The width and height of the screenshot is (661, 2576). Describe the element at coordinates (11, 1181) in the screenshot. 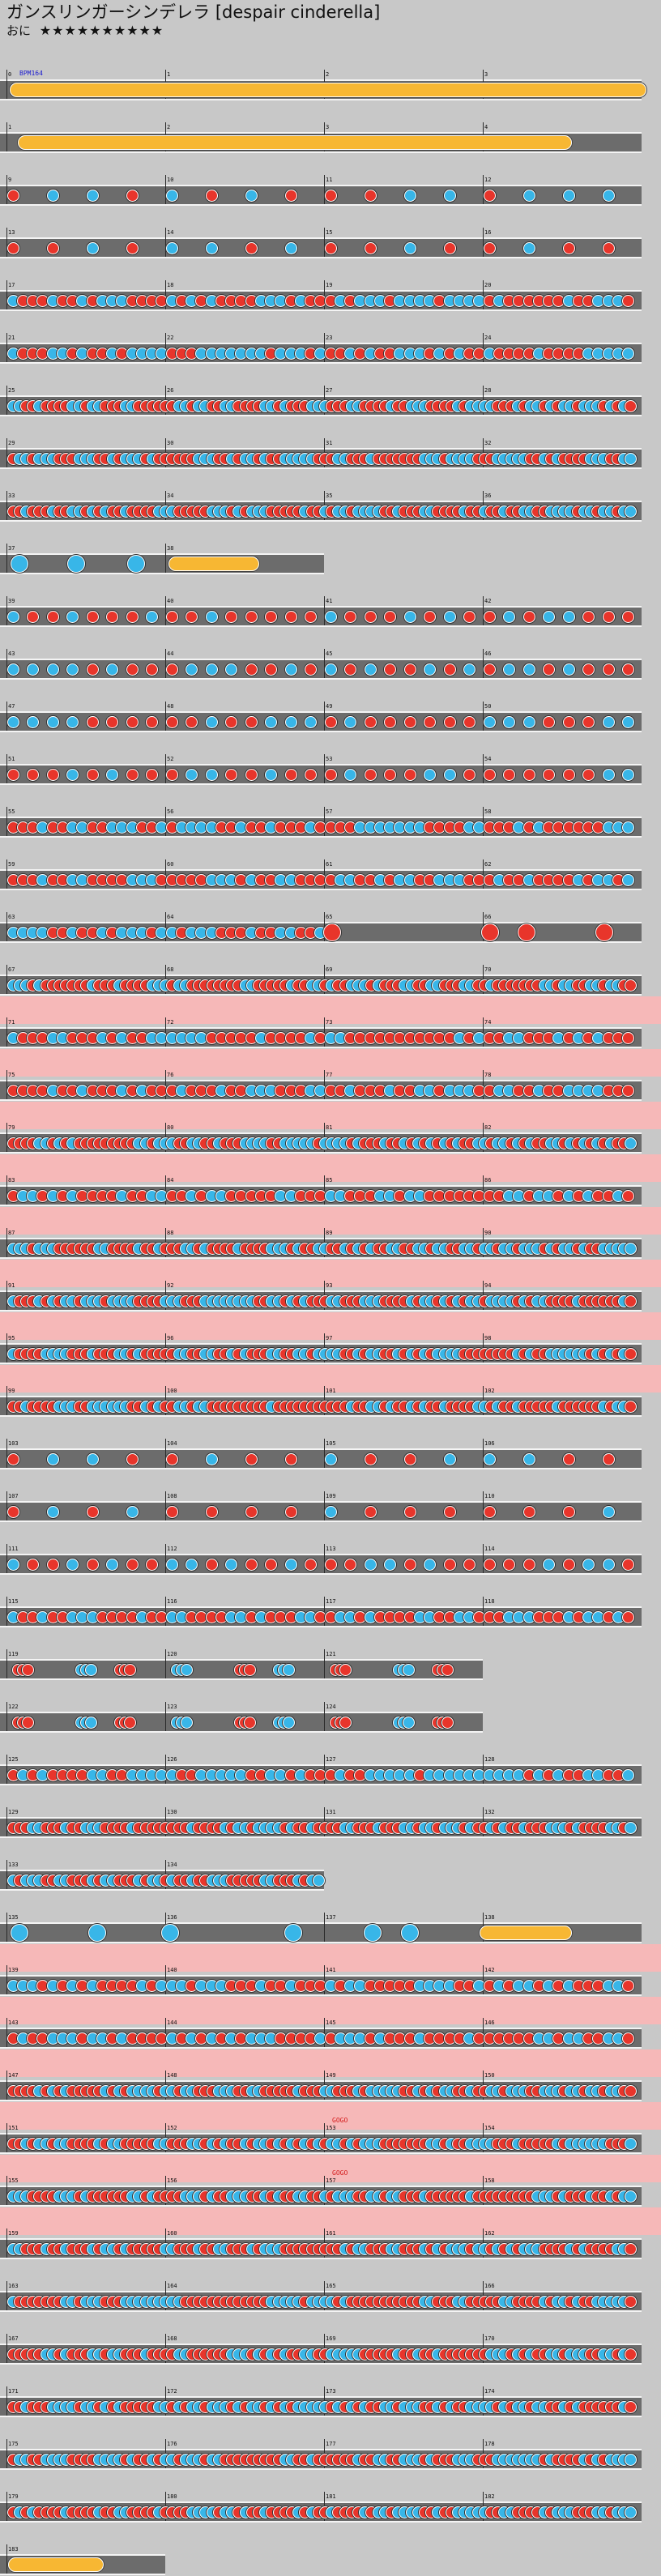

I see `measure-number: 83` at that location.